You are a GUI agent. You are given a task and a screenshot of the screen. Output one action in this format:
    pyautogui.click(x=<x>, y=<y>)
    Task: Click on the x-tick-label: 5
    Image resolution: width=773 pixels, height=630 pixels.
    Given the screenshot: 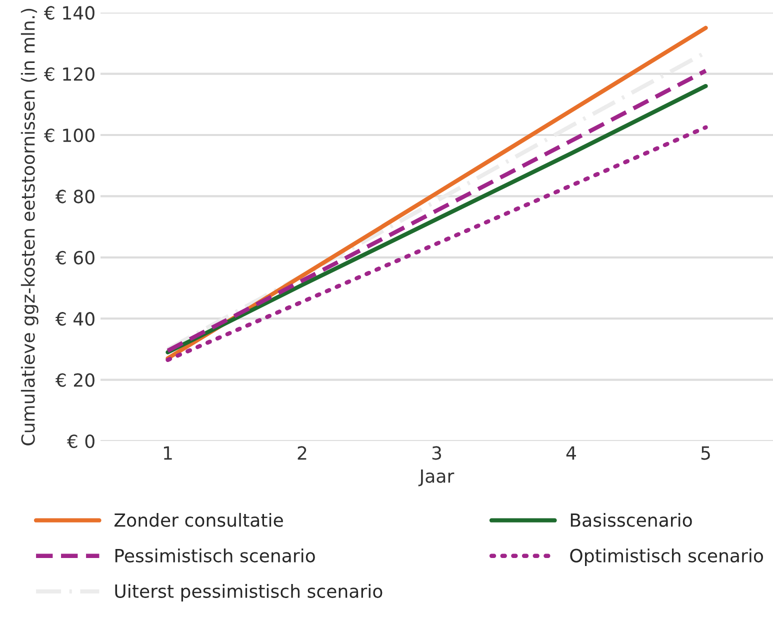 What is the action you would take?
    pyautogui.click(x=705, y=453)
    